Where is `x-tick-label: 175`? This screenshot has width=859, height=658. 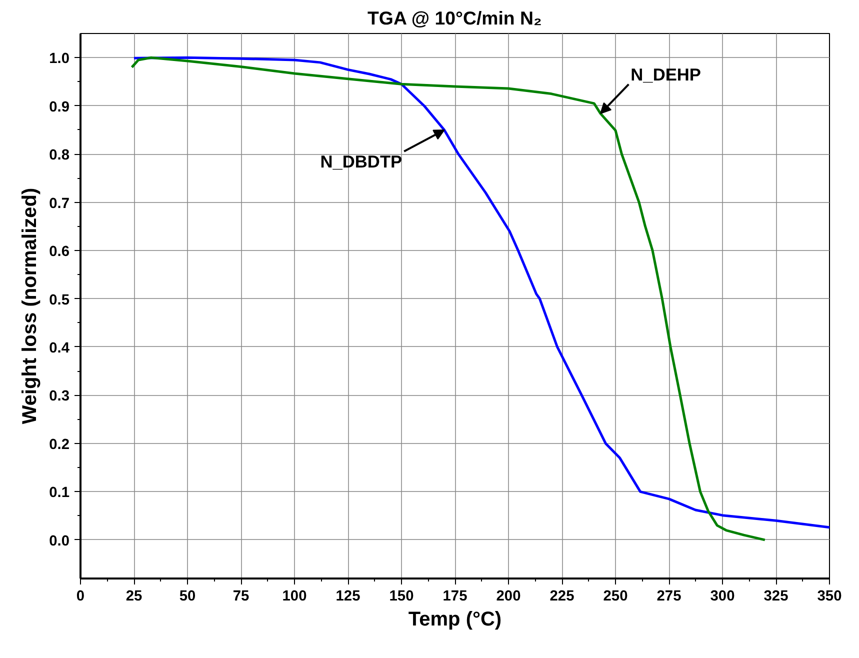 x-tick-label: 175 is located at coordinates (455, 596).